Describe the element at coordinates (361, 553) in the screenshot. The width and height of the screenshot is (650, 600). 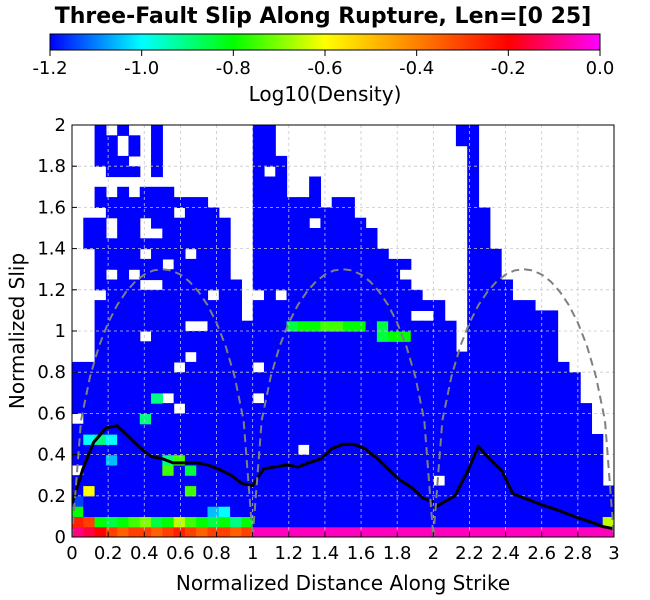
I see `x-tick-label: 1.6` at that location.